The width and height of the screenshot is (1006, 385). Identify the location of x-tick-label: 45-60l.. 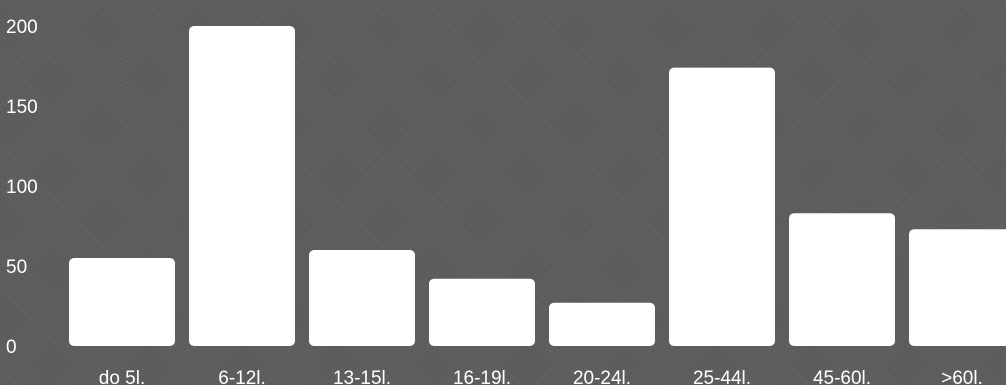
(842, 376).